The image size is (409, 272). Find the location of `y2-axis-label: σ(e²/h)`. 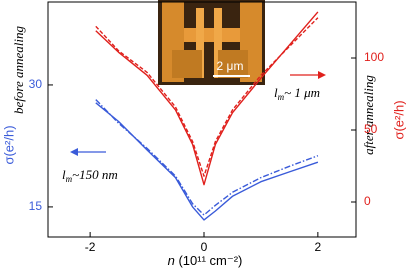

y2-axis-label: σ(e²/h) is located at coordinates (398, 119).